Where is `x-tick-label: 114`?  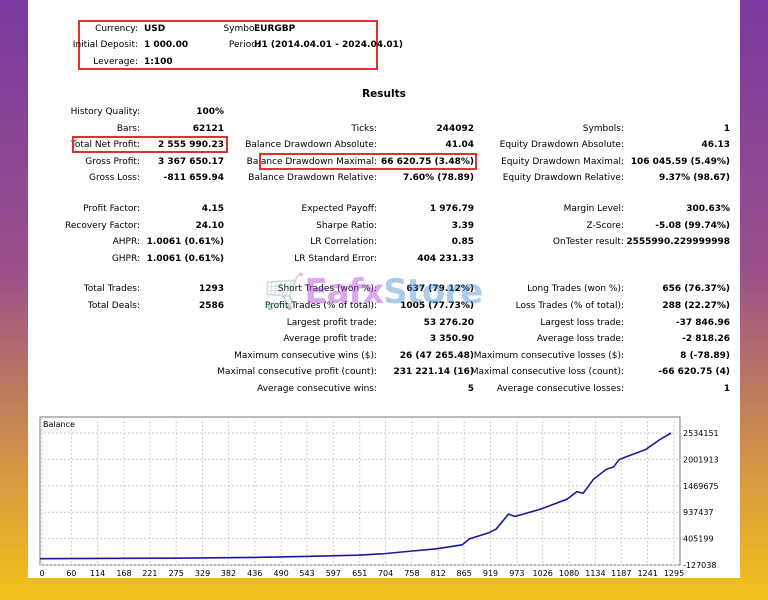 x-tick-label: 114 is located at coordinates (97, 573).